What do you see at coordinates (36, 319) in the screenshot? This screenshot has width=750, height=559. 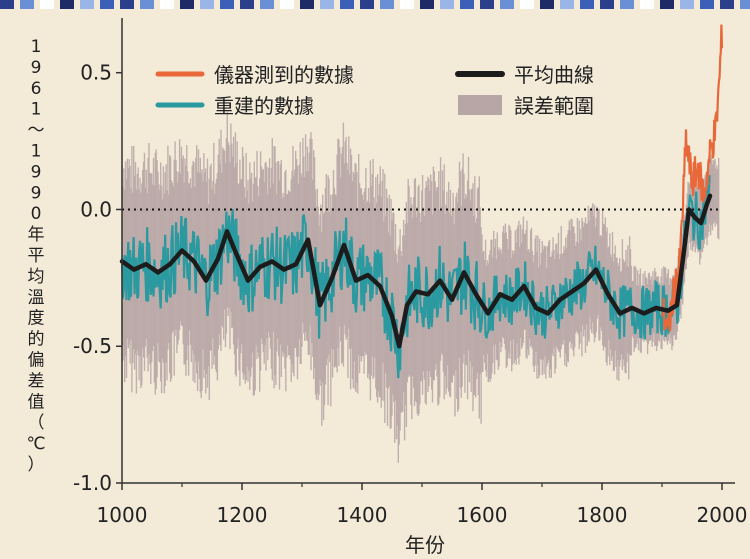 I see `y-axis-title-char: 度` at bounding box center [36, 319].